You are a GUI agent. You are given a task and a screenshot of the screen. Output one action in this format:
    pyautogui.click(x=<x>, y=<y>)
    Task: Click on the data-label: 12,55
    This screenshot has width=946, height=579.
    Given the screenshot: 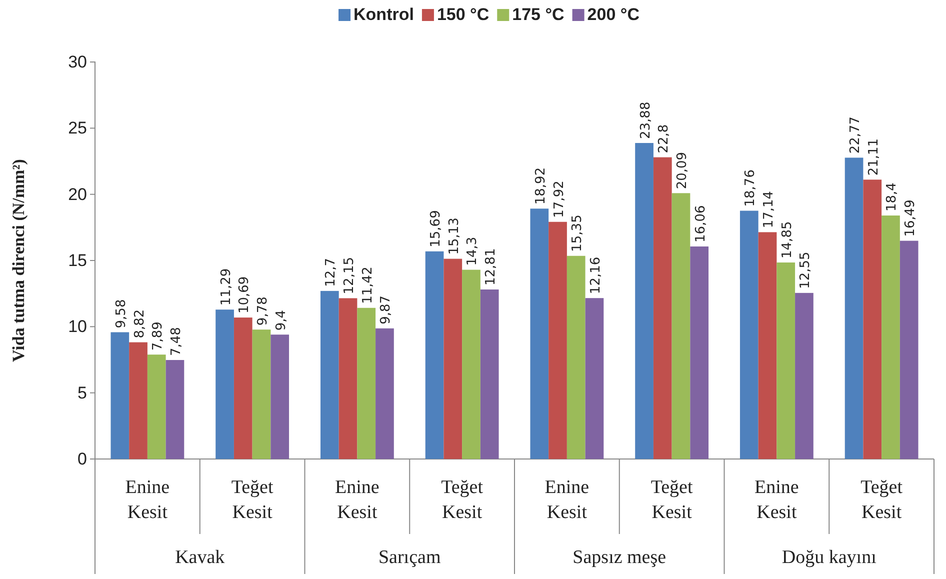 What is the action you would take?
    pyautogui.click(x=806, y=270)
    